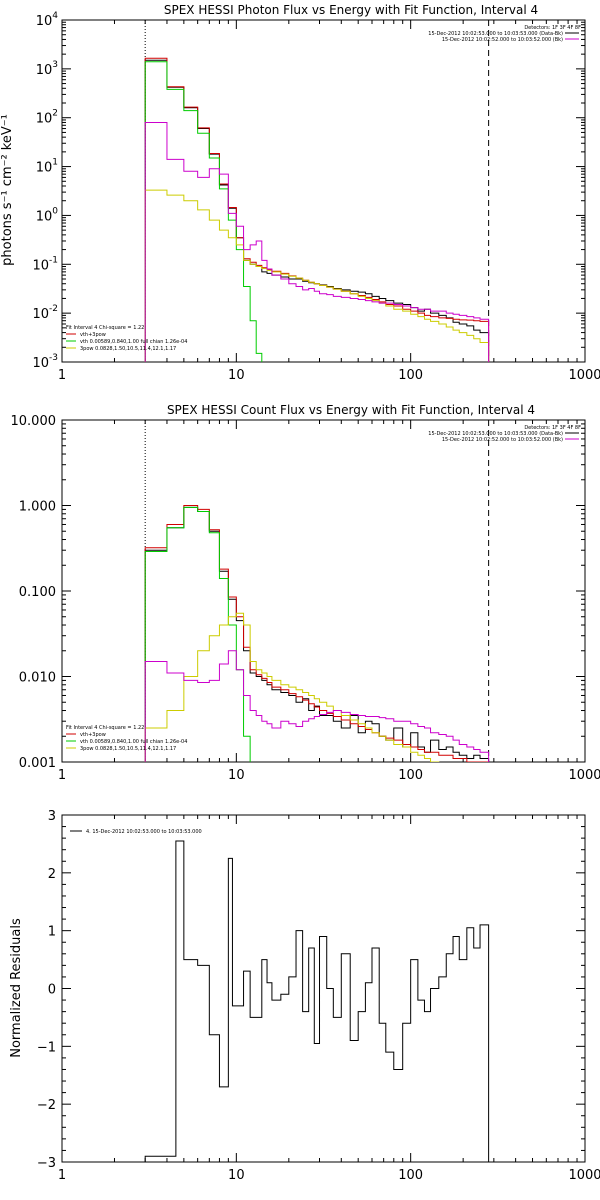  I want to click on y-tick-exponent: 0, so click(55, 211).